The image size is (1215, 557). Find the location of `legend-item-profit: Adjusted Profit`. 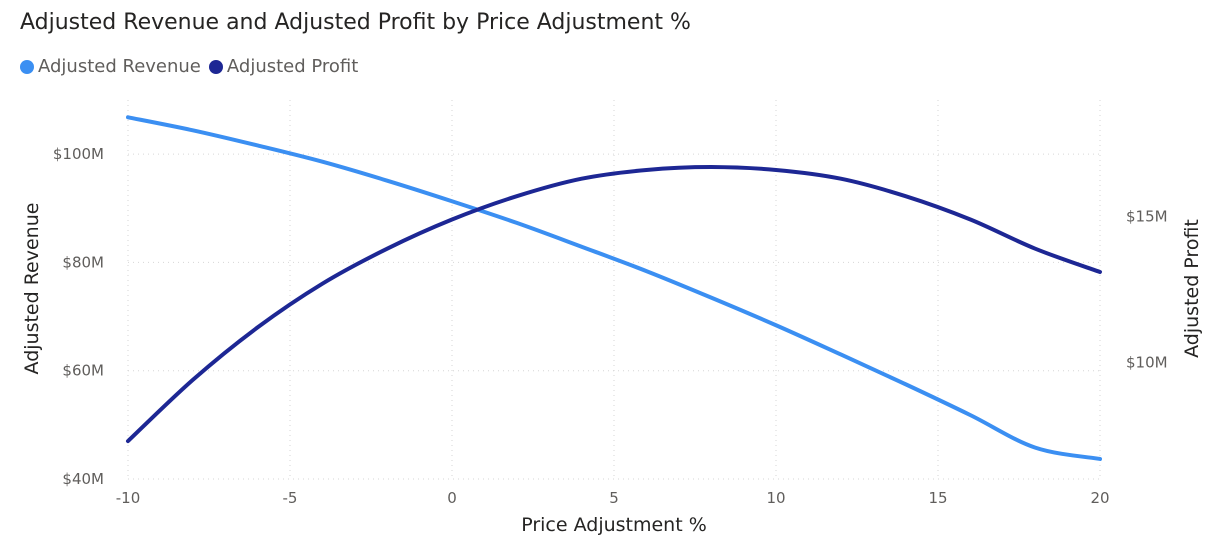

legend-item-profit: Adjusted Profit is located at coordinates (283, 66).